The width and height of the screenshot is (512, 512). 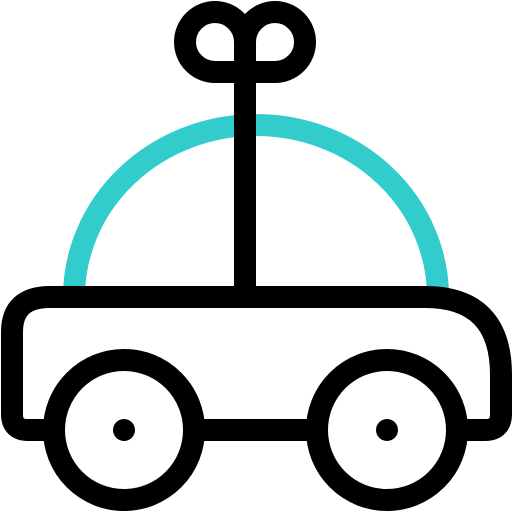 I want to click on left-wheel-hub, so click(x=124, y=430).